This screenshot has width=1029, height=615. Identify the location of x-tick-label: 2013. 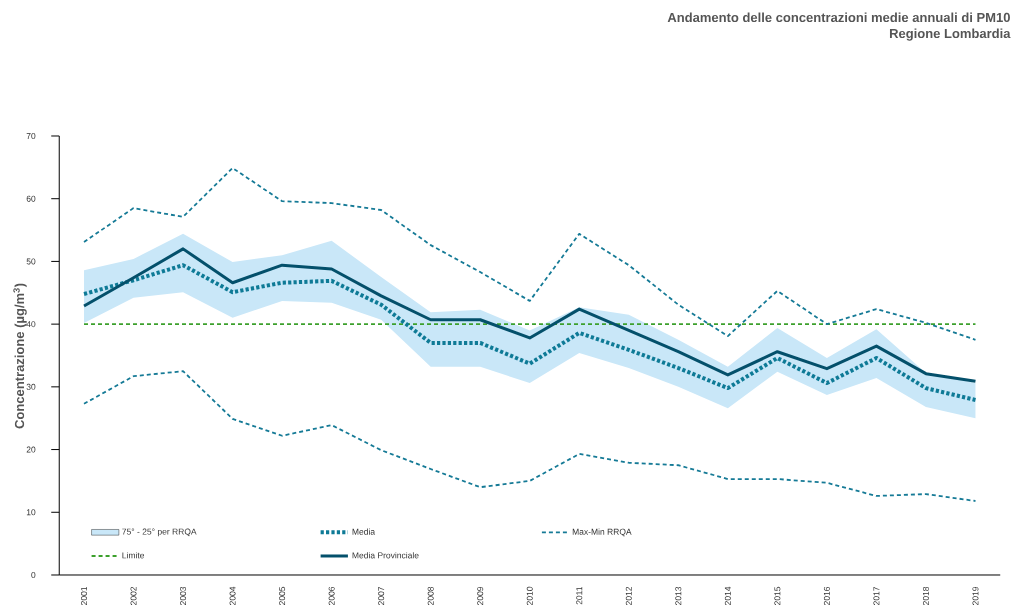
(678, 595).